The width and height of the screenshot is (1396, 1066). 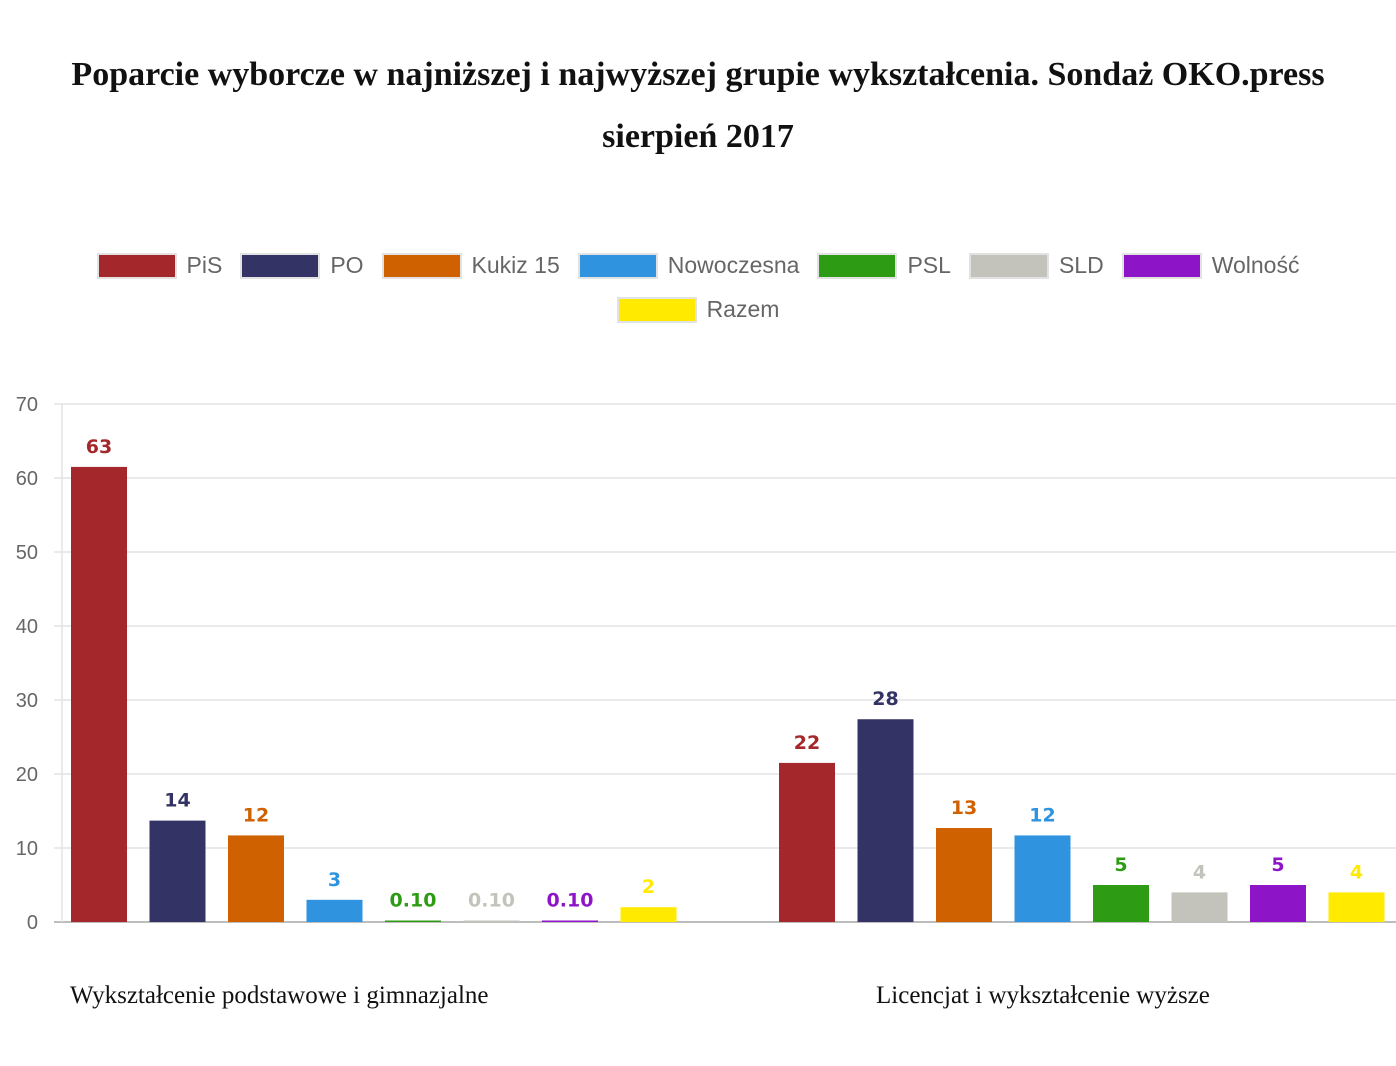 I want to click on legend-item: Wolność, so click(x=1210, y=265).